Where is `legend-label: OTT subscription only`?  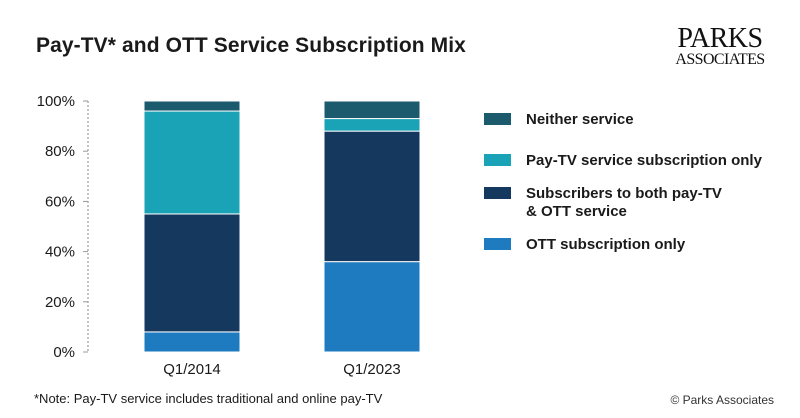
legend-label: OTT subscription only is located at coordinates (606, 244).